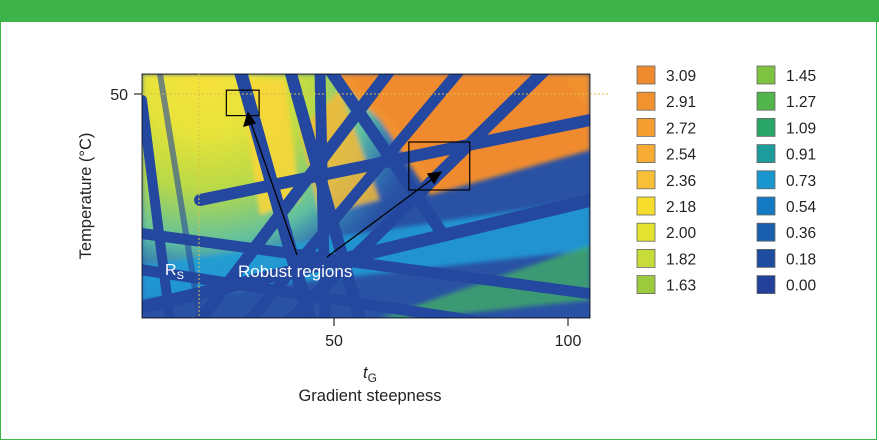  Describe the element at coordinates (119, 95) in the screenshot. I see `y-tick-label: 50` at that location.